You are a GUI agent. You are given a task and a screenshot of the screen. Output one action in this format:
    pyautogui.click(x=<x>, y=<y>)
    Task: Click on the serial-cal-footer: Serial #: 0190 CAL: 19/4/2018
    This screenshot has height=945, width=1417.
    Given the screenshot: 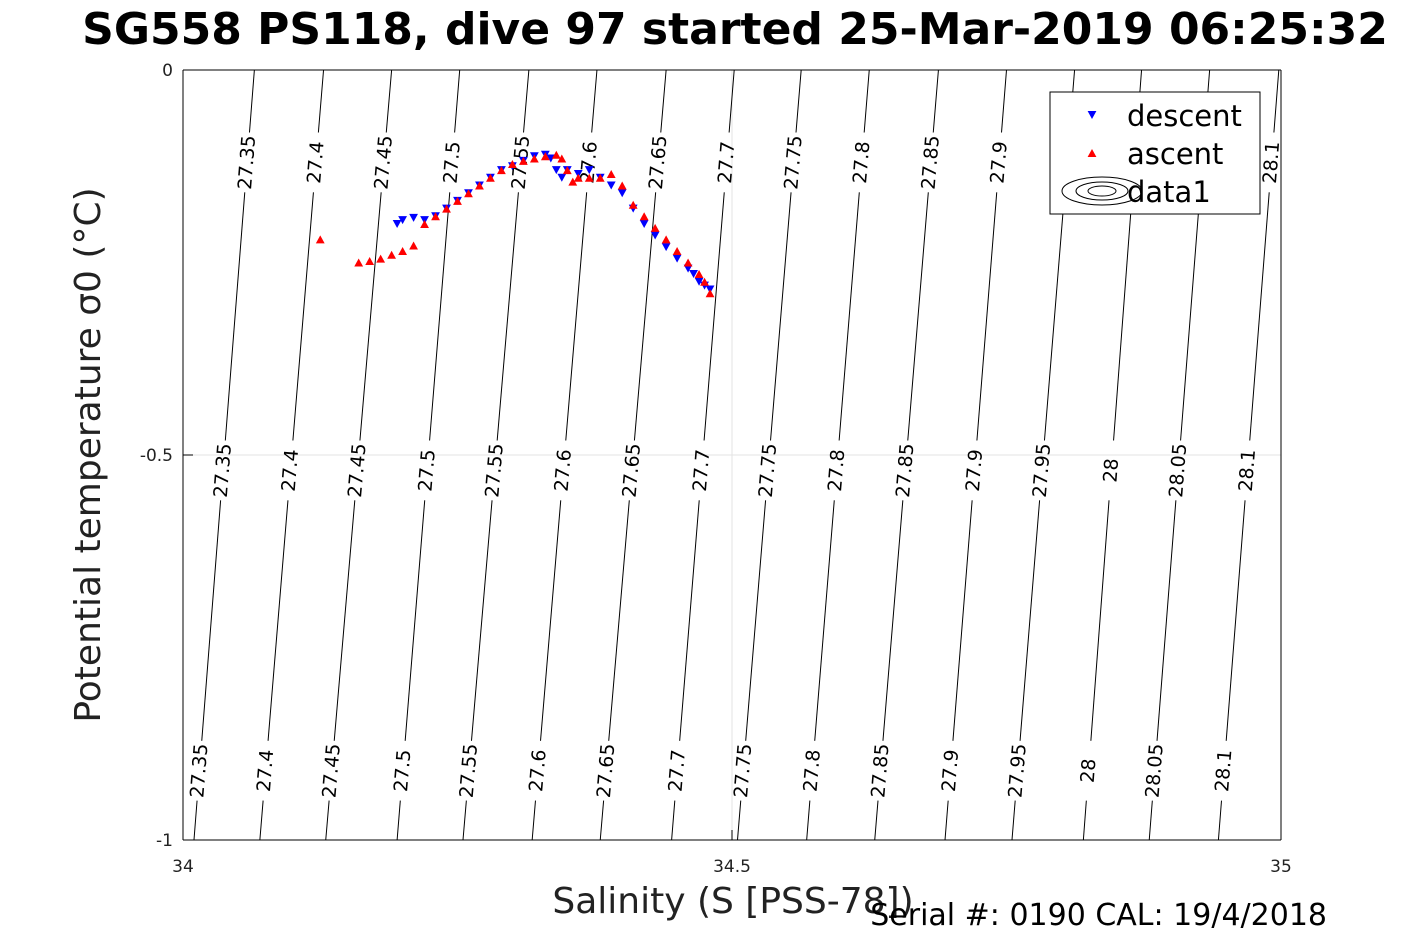 What is the action you would take?
    pyautogui.click(x=1098, y=915)
    